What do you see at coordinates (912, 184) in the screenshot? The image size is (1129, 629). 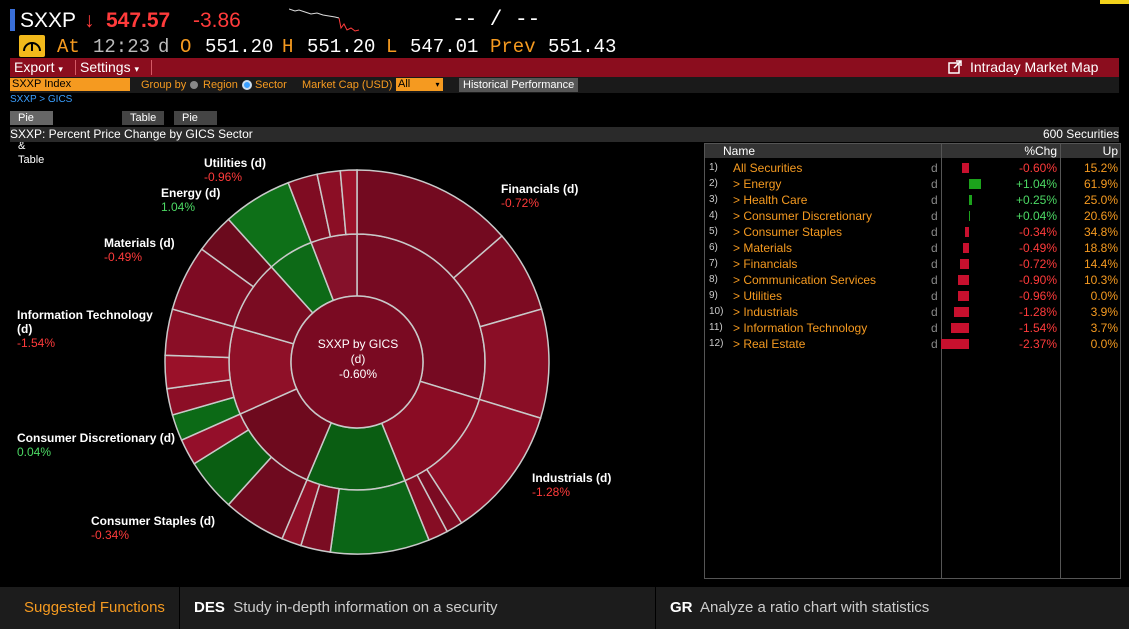 I see `table-row: 2) > Energy d +1.04% 61.9%` at bounding box center [912, 184].